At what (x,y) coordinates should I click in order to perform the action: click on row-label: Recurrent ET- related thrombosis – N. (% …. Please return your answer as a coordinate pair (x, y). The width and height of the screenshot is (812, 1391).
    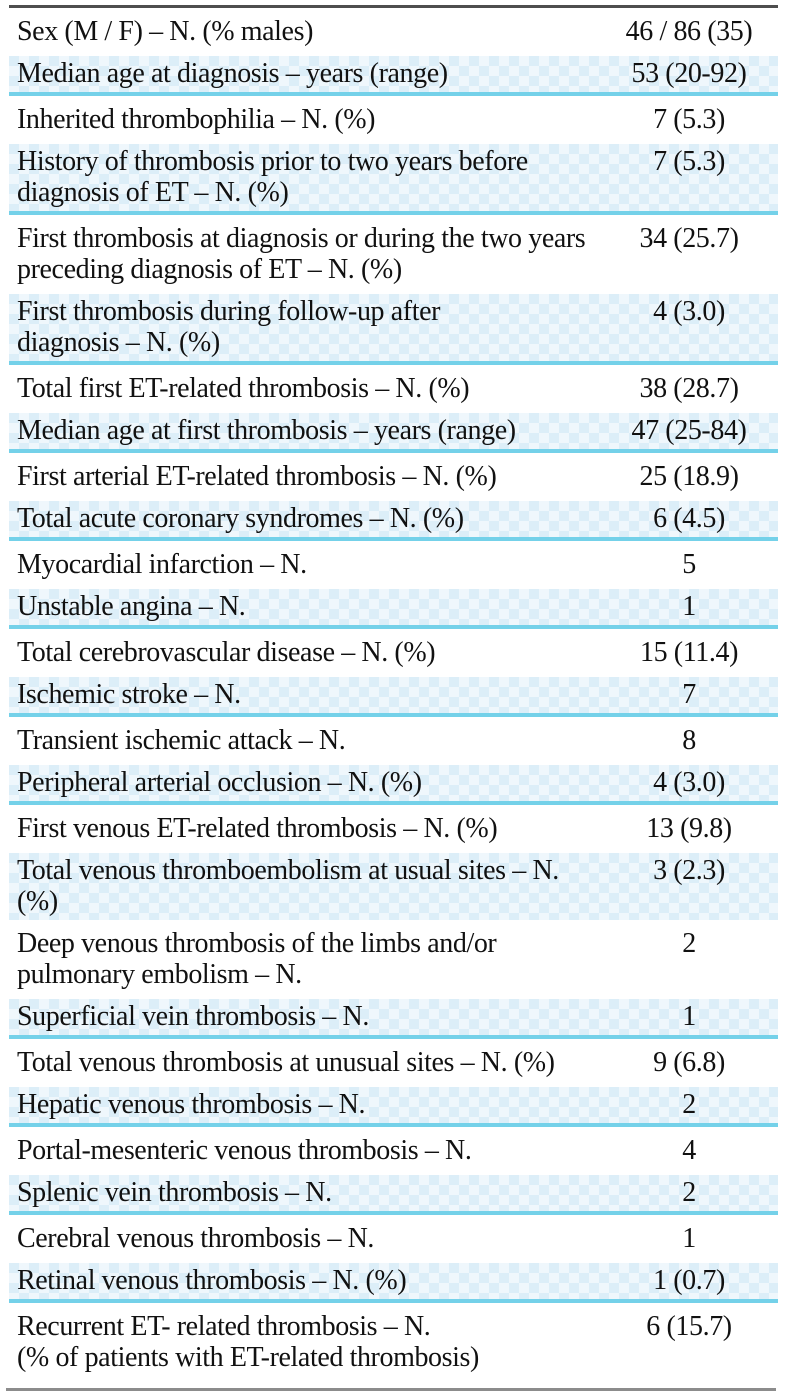
    Looking at the image, I should click on (248, 1342).